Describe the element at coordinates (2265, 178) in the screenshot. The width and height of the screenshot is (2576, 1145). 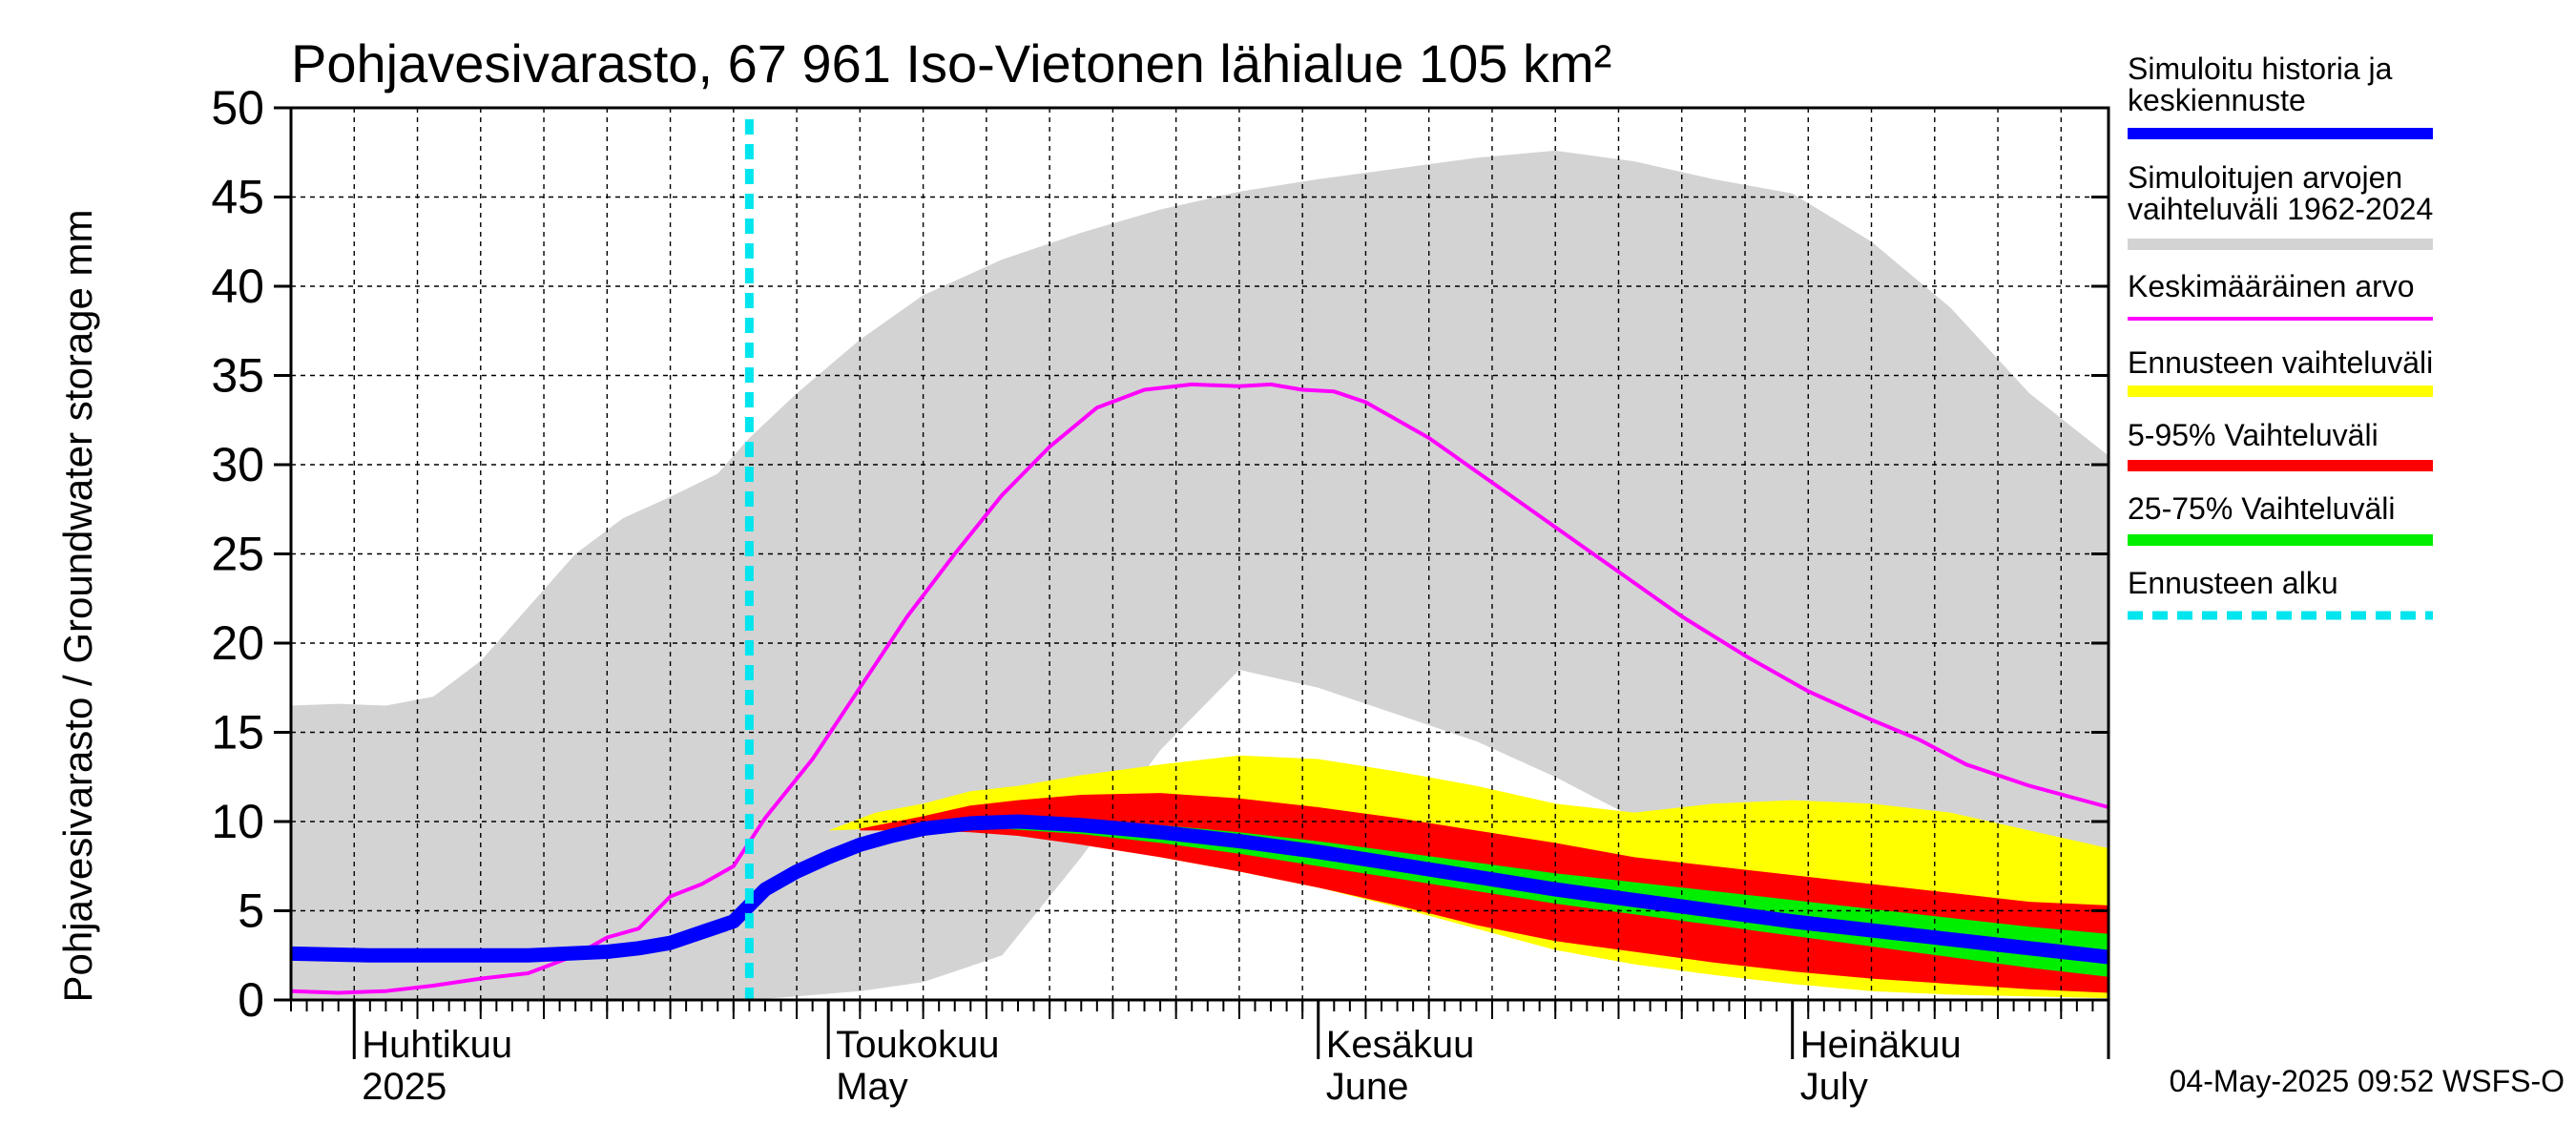
I see `legend-label: Simuloitujen arvojen` at that location.